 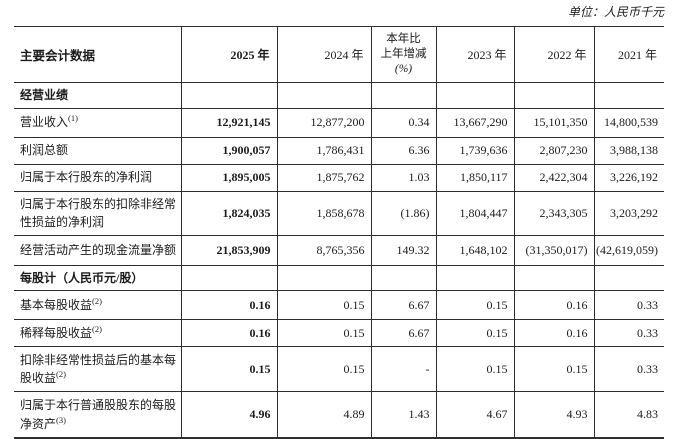 I want to click on value-2023: 1,850,117, so click(x=474, y=178).